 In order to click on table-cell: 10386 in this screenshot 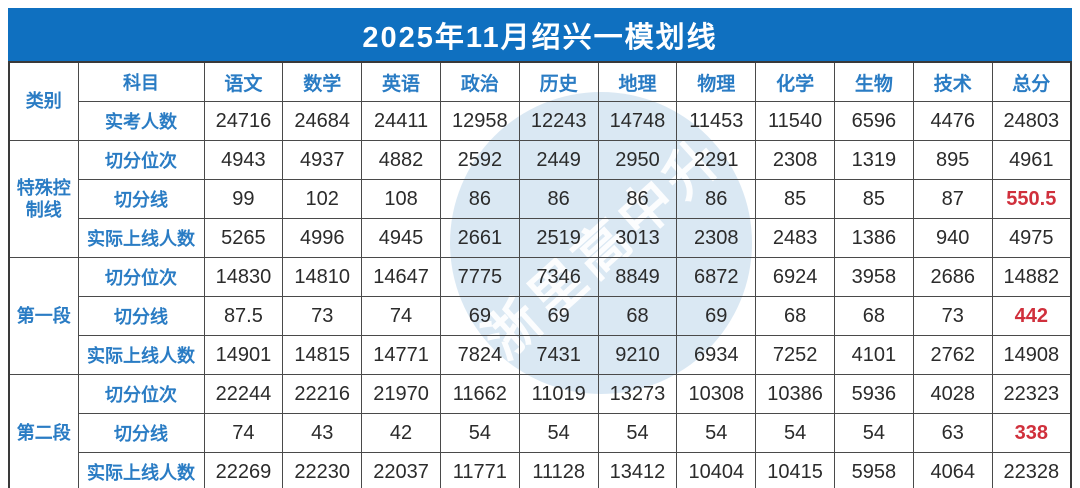, I will do `click(795, 394)`.